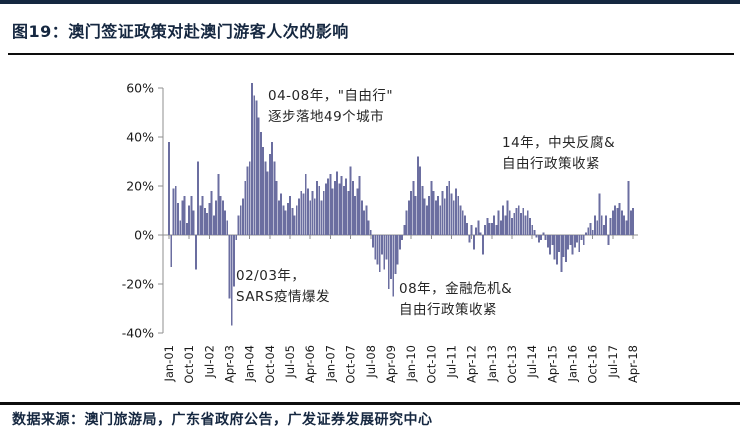  Describe the element at coordinates (370, 403) in the screenshot. I see `bottom-divider` at that location.